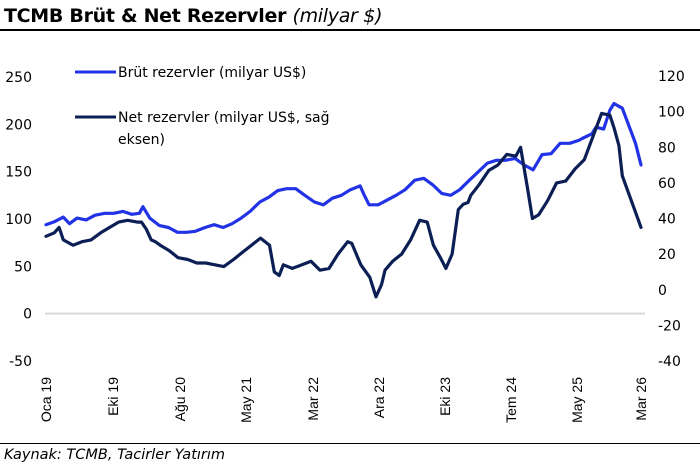  I want to click on chart-title: TCMB Brüt & Net Rezervler (milyar $), so click(193, 16).